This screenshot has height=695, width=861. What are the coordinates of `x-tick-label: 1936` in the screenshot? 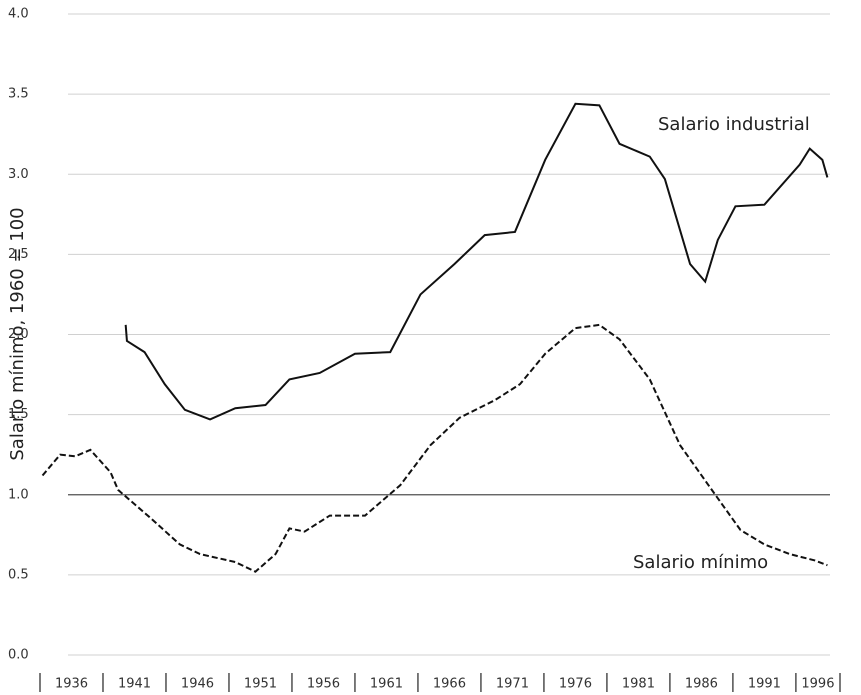 It's located at (71, 684).